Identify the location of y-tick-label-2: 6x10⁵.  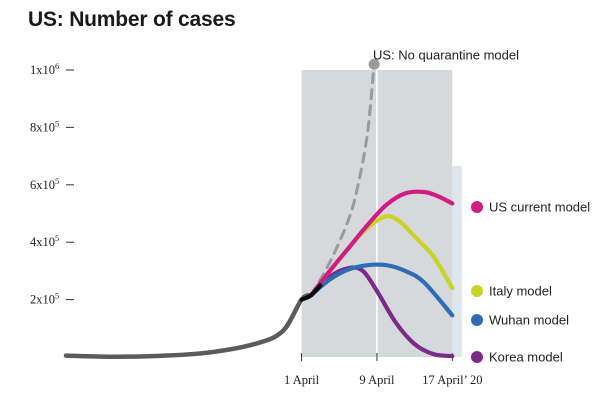
(44, 184).